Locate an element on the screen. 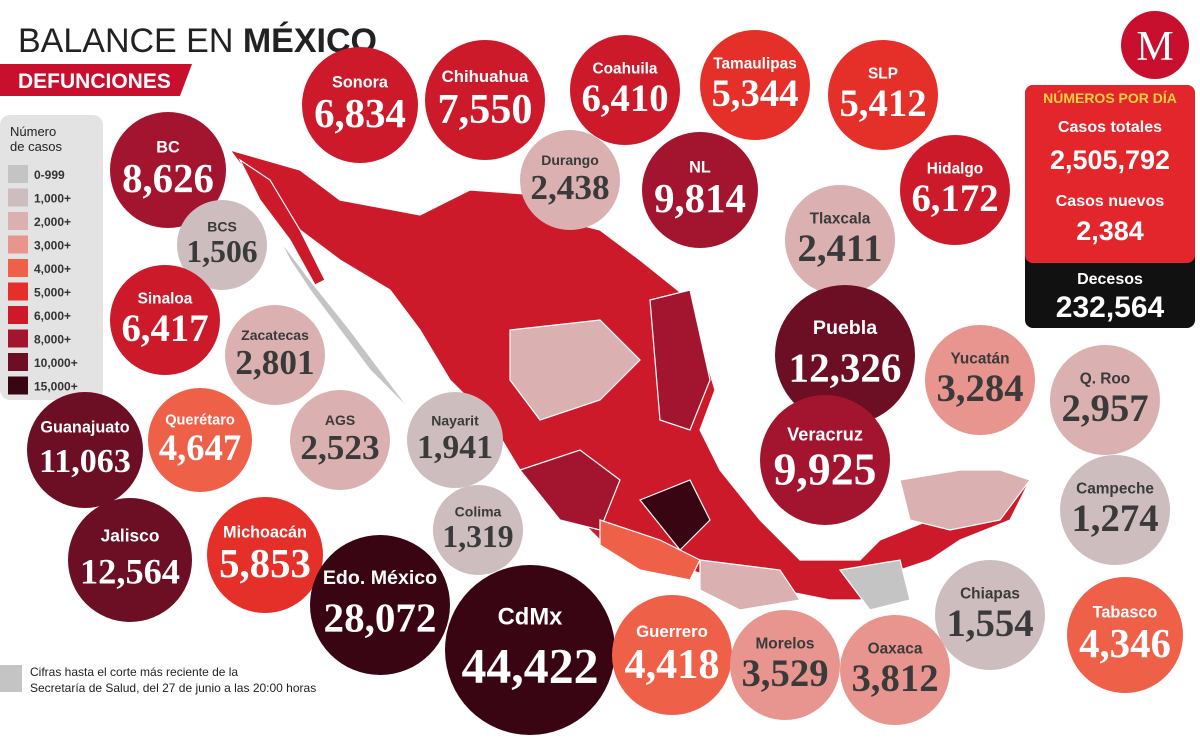 This screenshot has width=1200, height=740. state-name: NL is located at coordinates (700, 168).